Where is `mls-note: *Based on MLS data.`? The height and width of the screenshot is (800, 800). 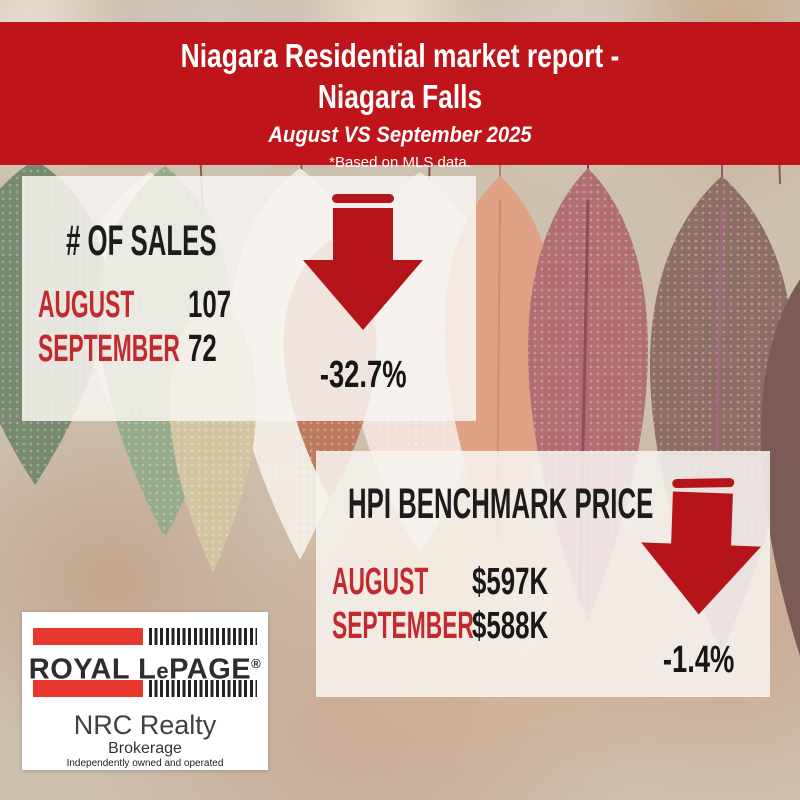
mls-note: *Based on MLS data. is located at coordinates (400, 162).